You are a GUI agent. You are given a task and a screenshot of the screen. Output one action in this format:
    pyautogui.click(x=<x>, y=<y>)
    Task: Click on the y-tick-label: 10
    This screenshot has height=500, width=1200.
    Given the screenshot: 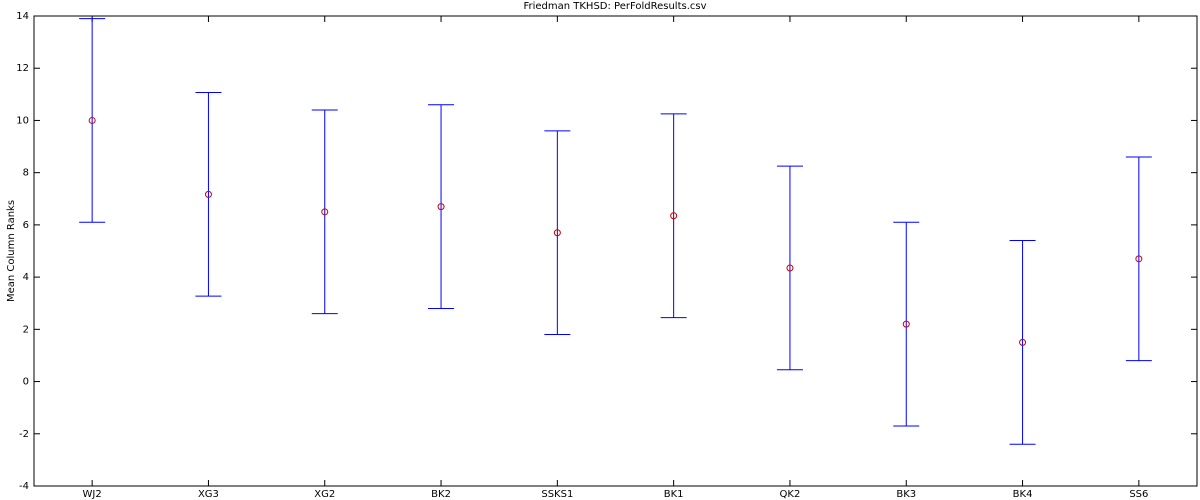 What is the action you would take?
    pyautogui.click(x=22, y=120)
    